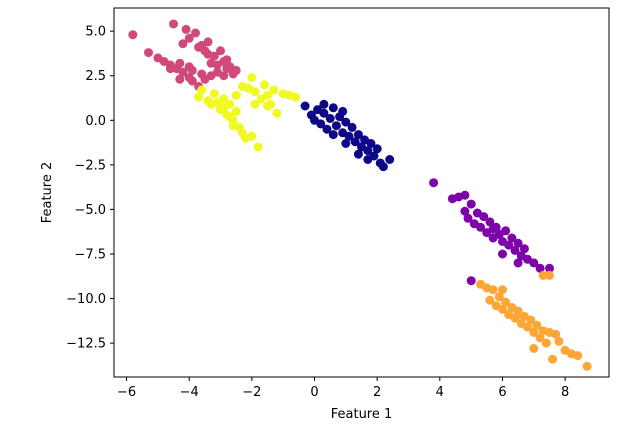  I want to click on y-tick-label: 2.5, so click(95, 76).